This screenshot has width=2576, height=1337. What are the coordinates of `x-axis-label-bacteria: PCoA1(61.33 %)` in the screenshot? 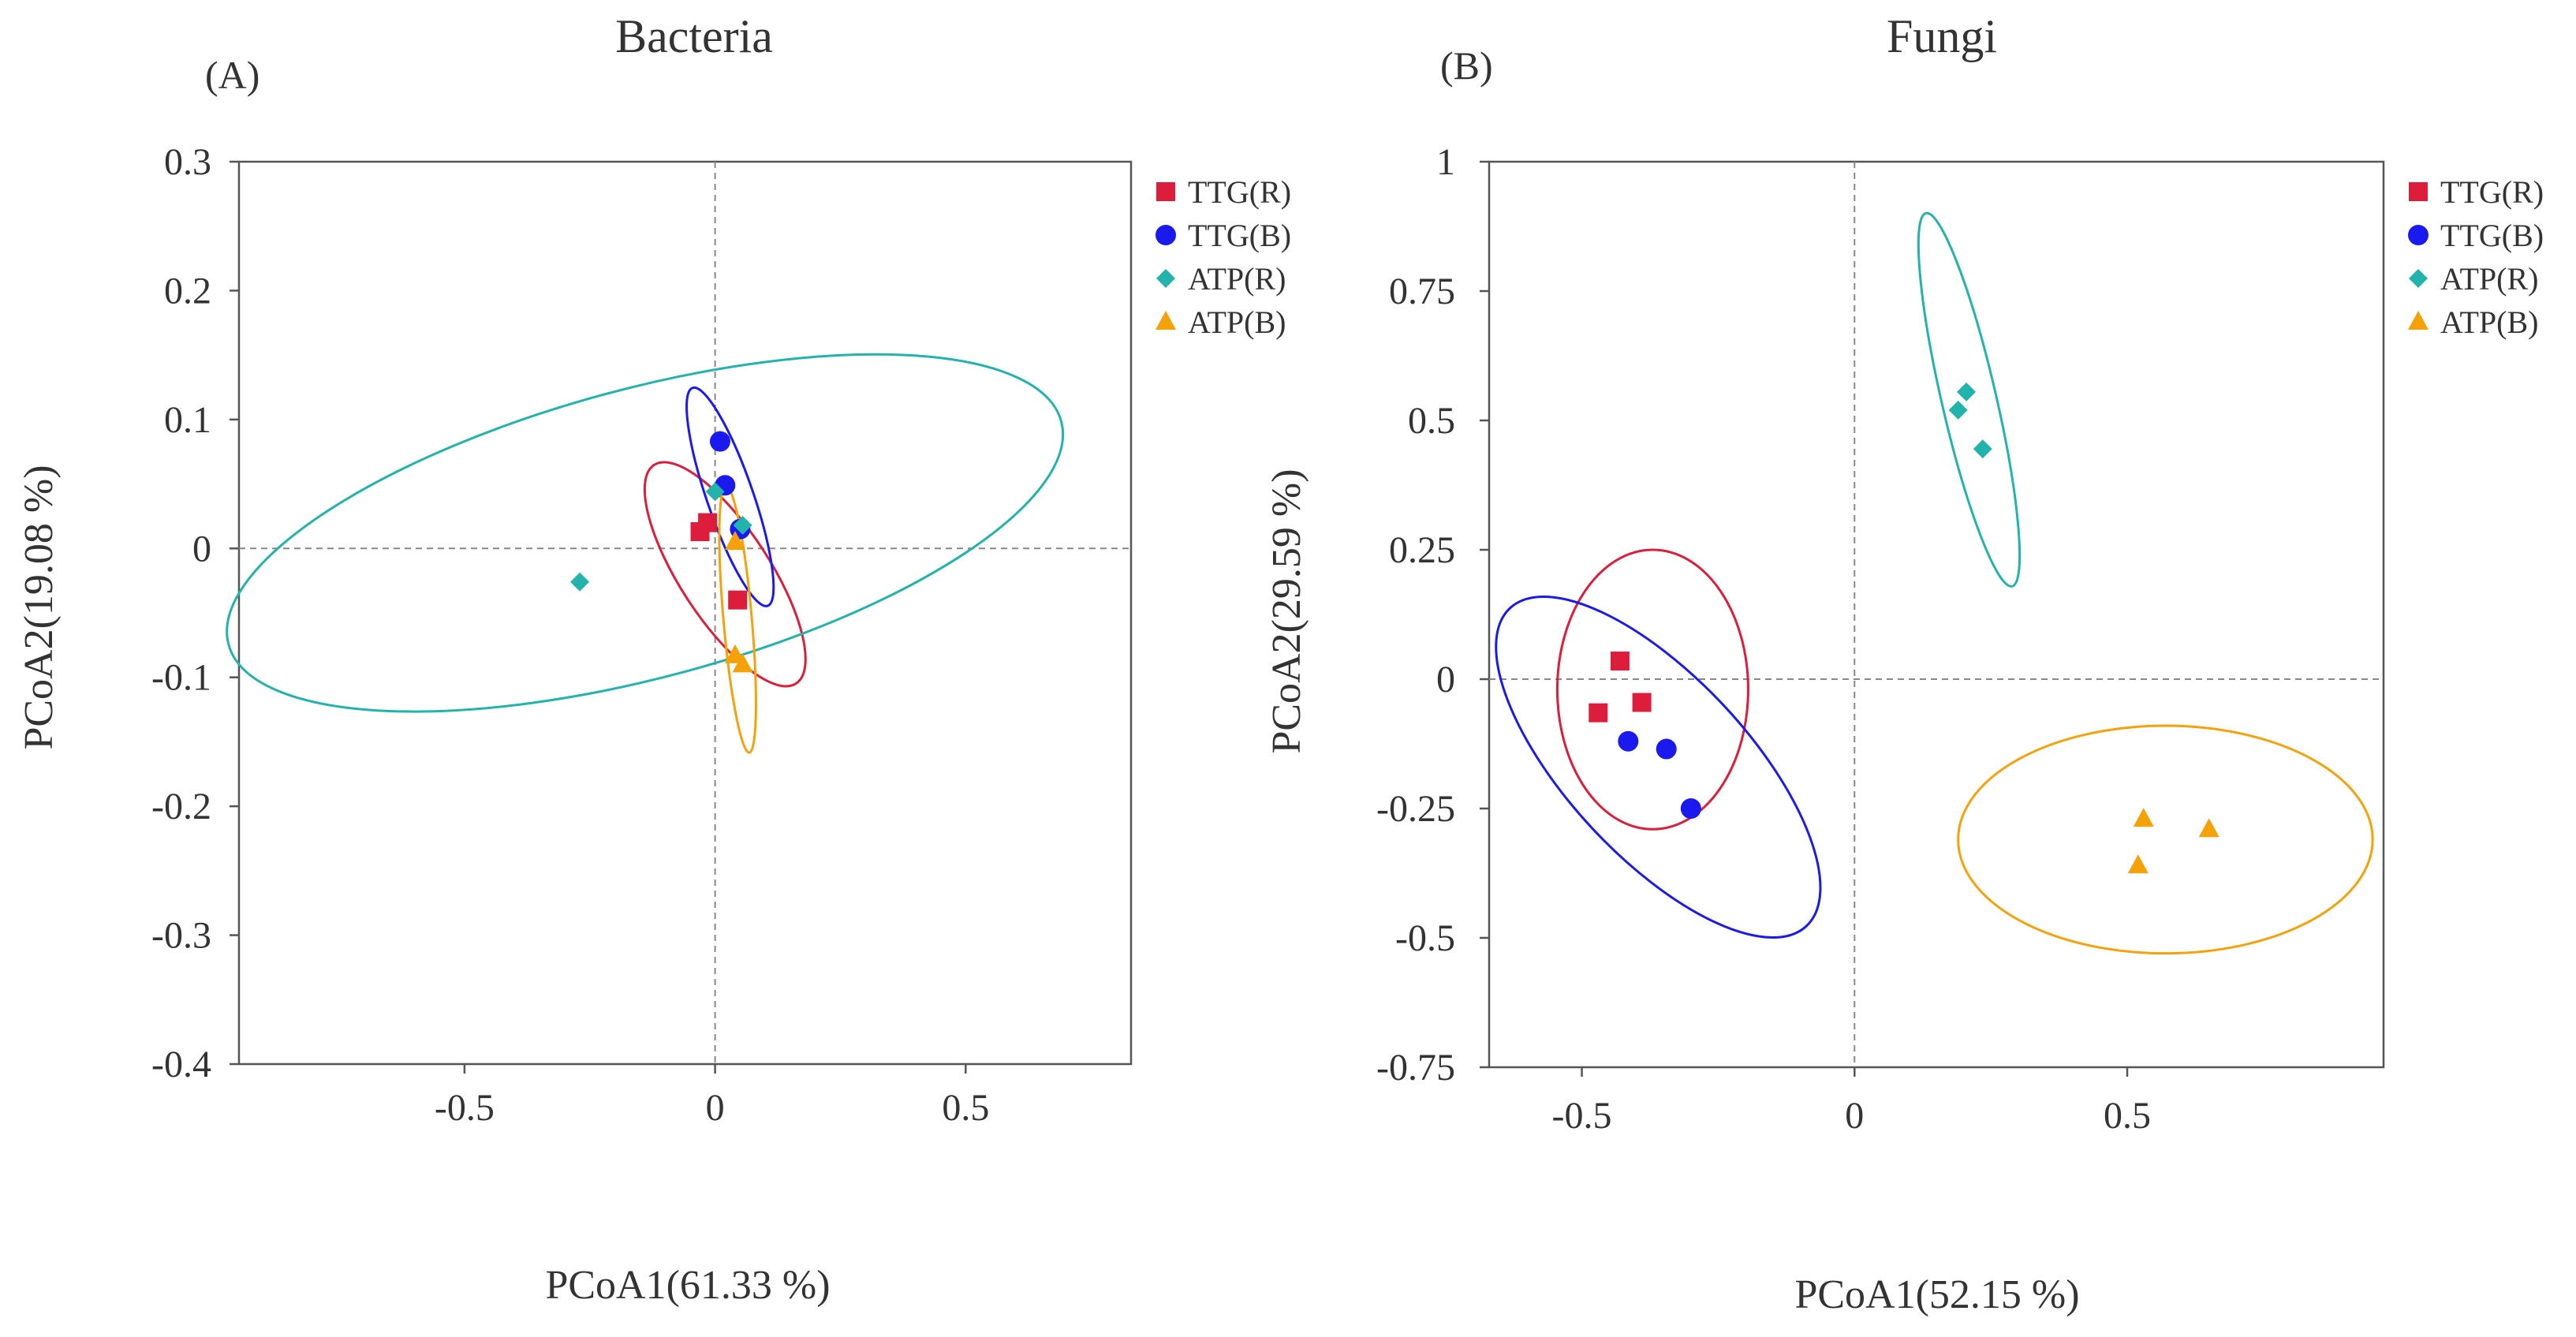 It's located at (687, 1285).